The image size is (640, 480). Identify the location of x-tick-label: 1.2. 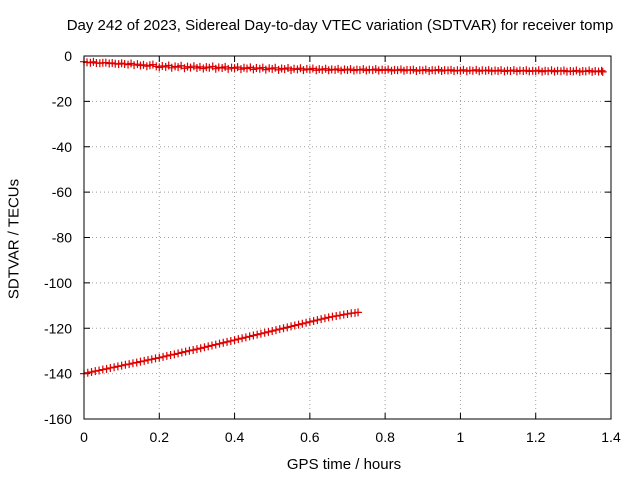
(536, 437).